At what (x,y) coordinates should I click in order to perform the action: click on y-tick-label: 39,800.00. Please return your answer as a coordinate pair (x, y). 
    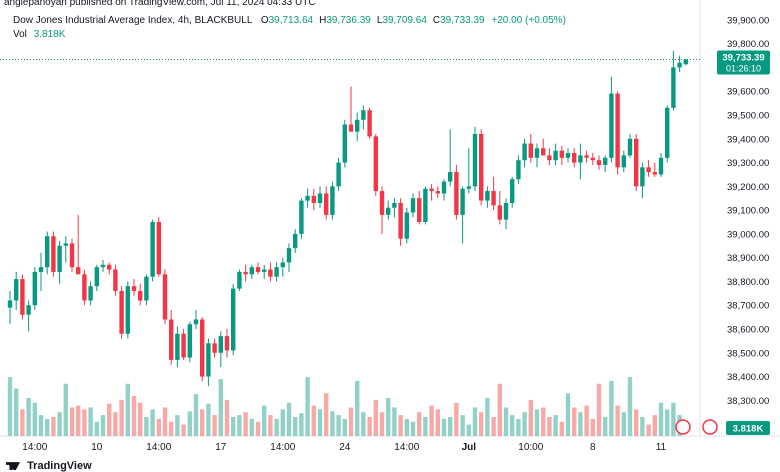
    Looking at the image, I should click on (748, 44).